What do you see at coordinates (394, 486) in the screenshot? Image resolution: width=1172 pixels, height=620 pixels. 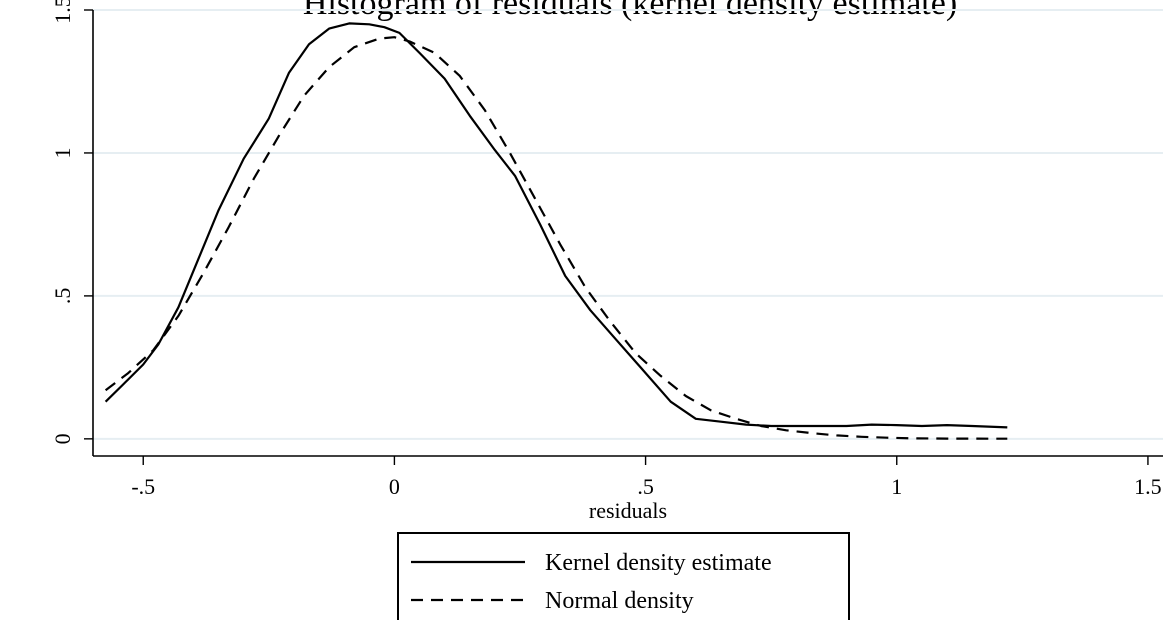 I see `x-tick-label-1: 0` at bounding box center [394, 486].